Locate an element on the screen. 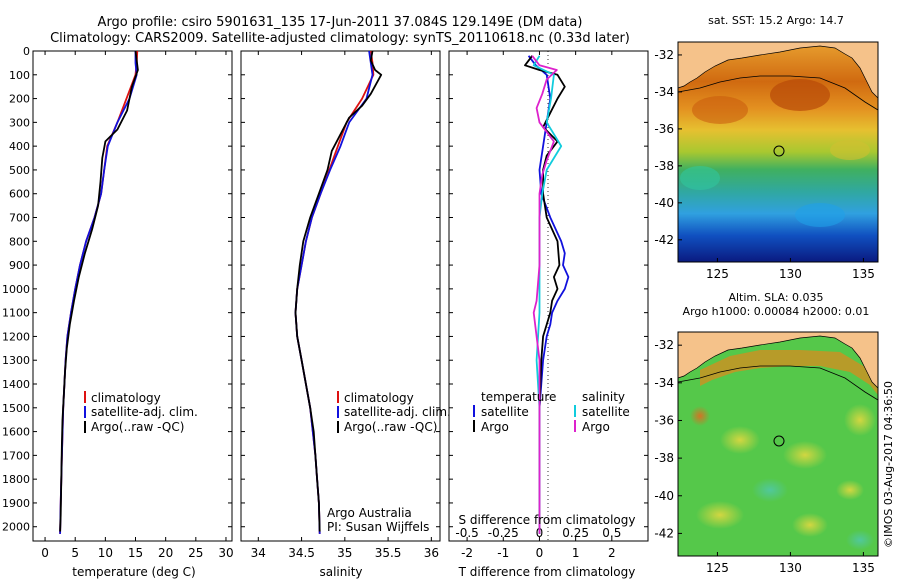  temperature-profile-lines is located at coordinates (99, 292).